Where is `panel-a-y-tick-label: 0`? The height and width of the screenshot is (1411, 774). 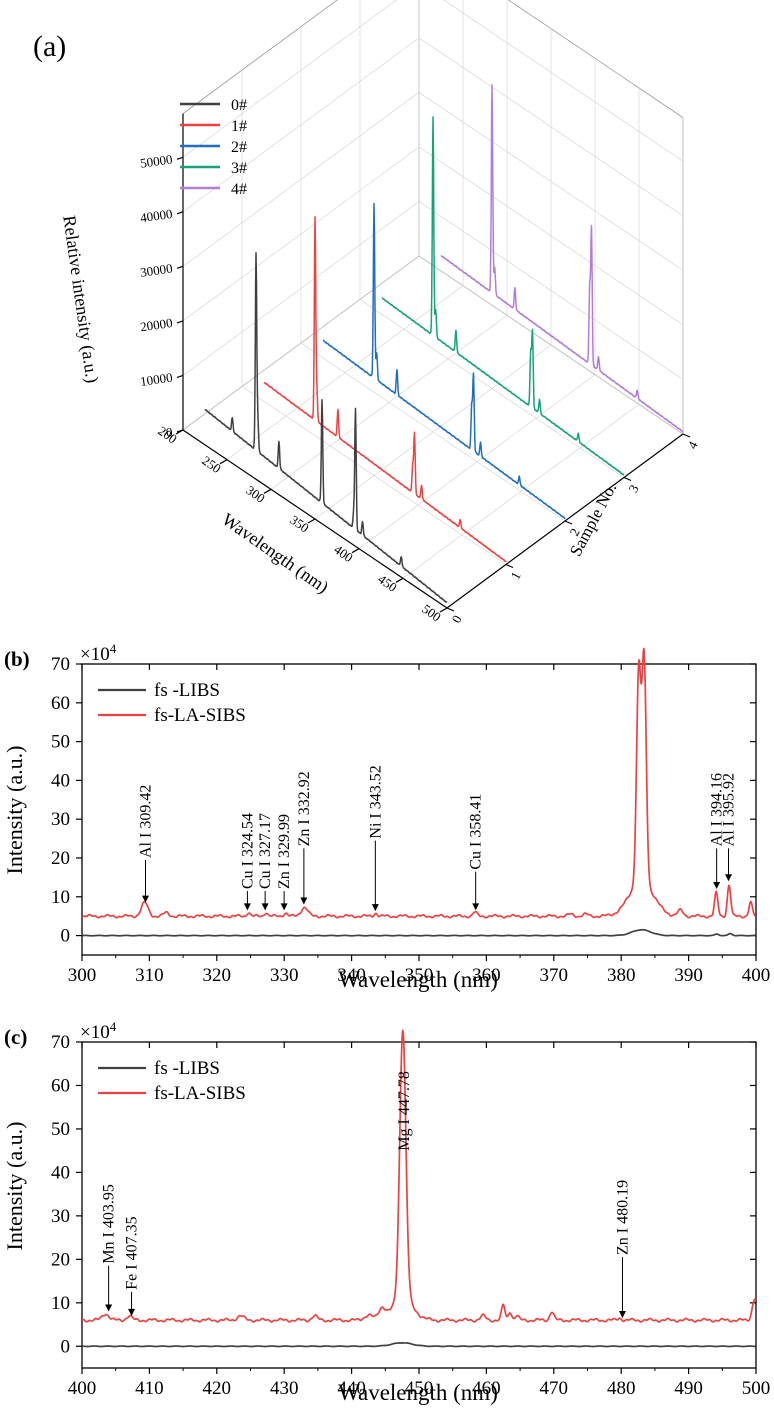
panel-a-y-tick-label: 0 is located at coordinates (456, 619).